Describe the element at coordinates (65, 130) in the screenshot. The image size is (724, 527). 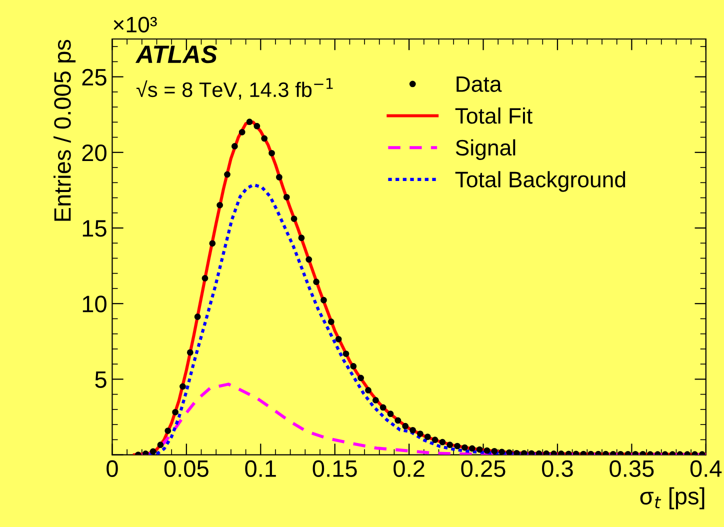
I see `y-axis-title: Entries / 0.005 ps` at that location.